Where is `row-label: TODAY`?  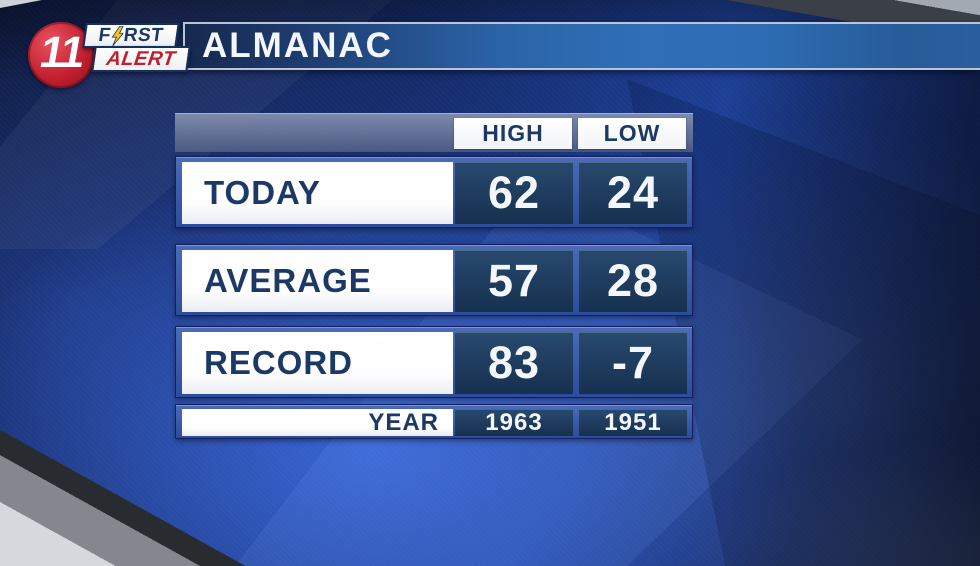 row-label: TODAY is located at coordinates (317, 193).